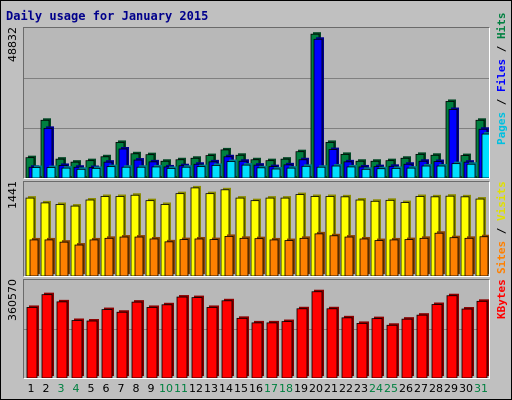 The image size is (512, 400). Describe the element at coordinates (211, 388) in the screenshot. I see `day-label-13: 13` at that location.